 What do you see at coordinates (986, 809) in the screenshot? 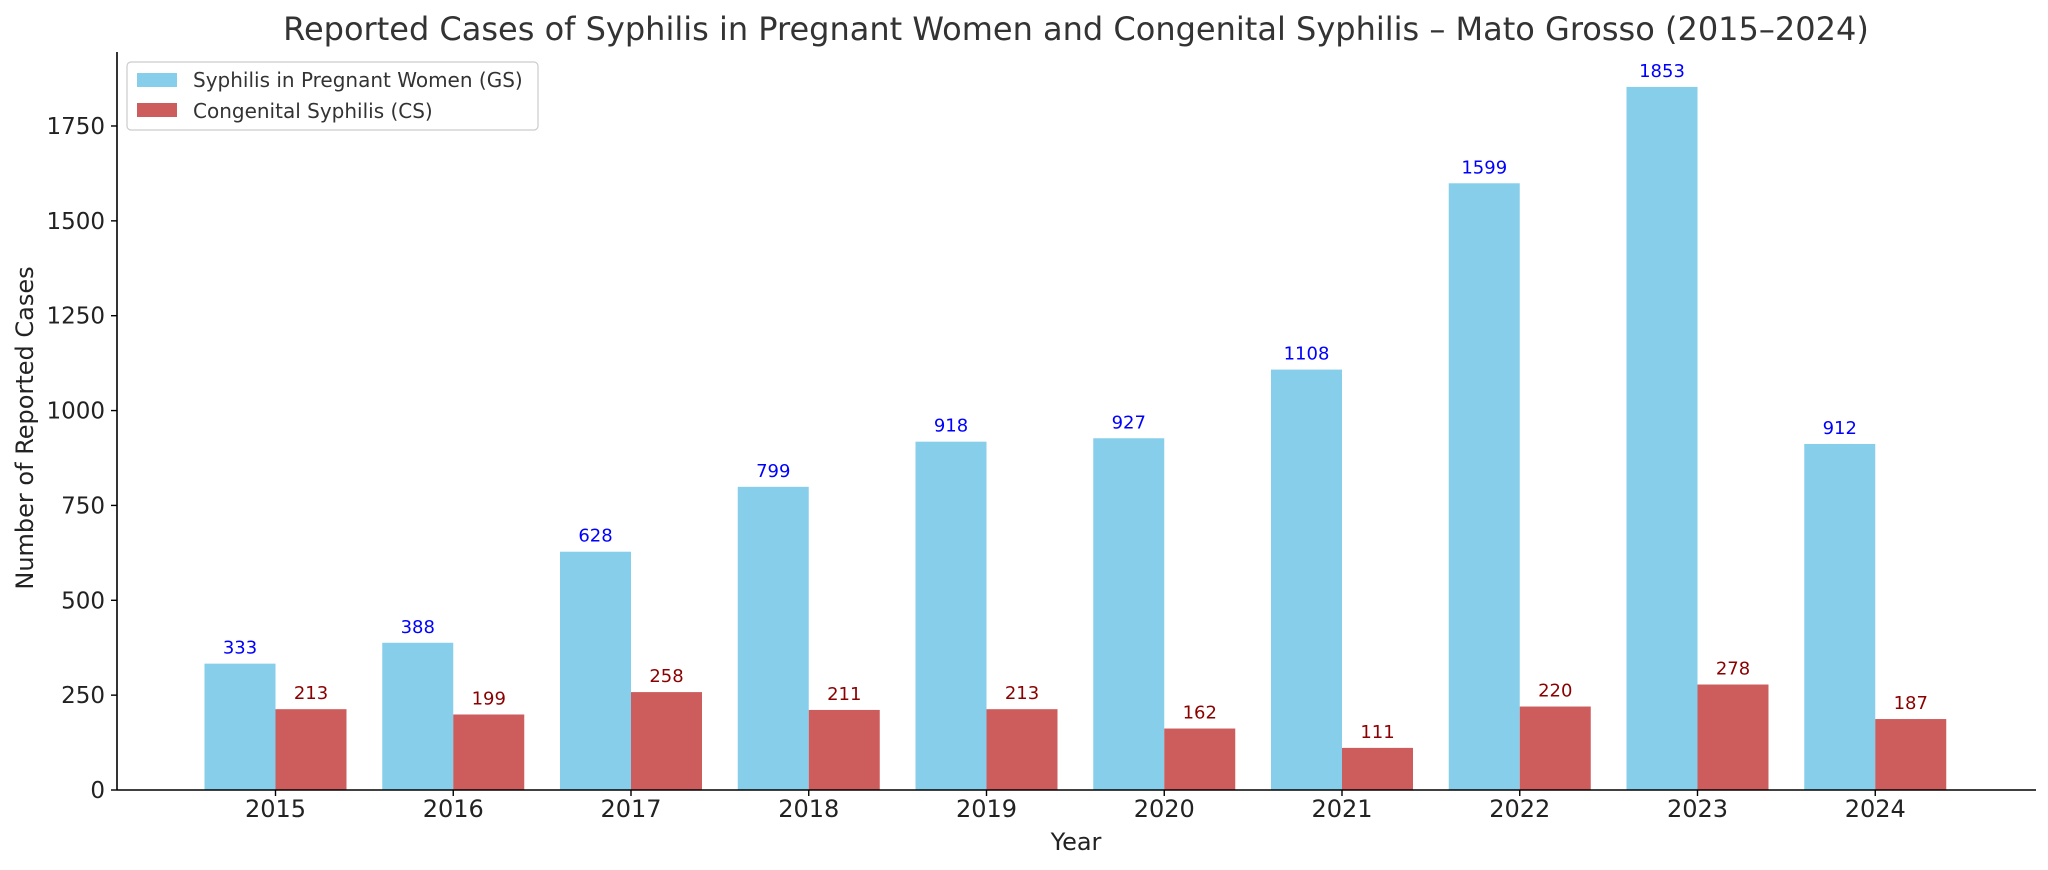
I see `x-tick-label-2019: 2019` at bounding box center [986, 809].